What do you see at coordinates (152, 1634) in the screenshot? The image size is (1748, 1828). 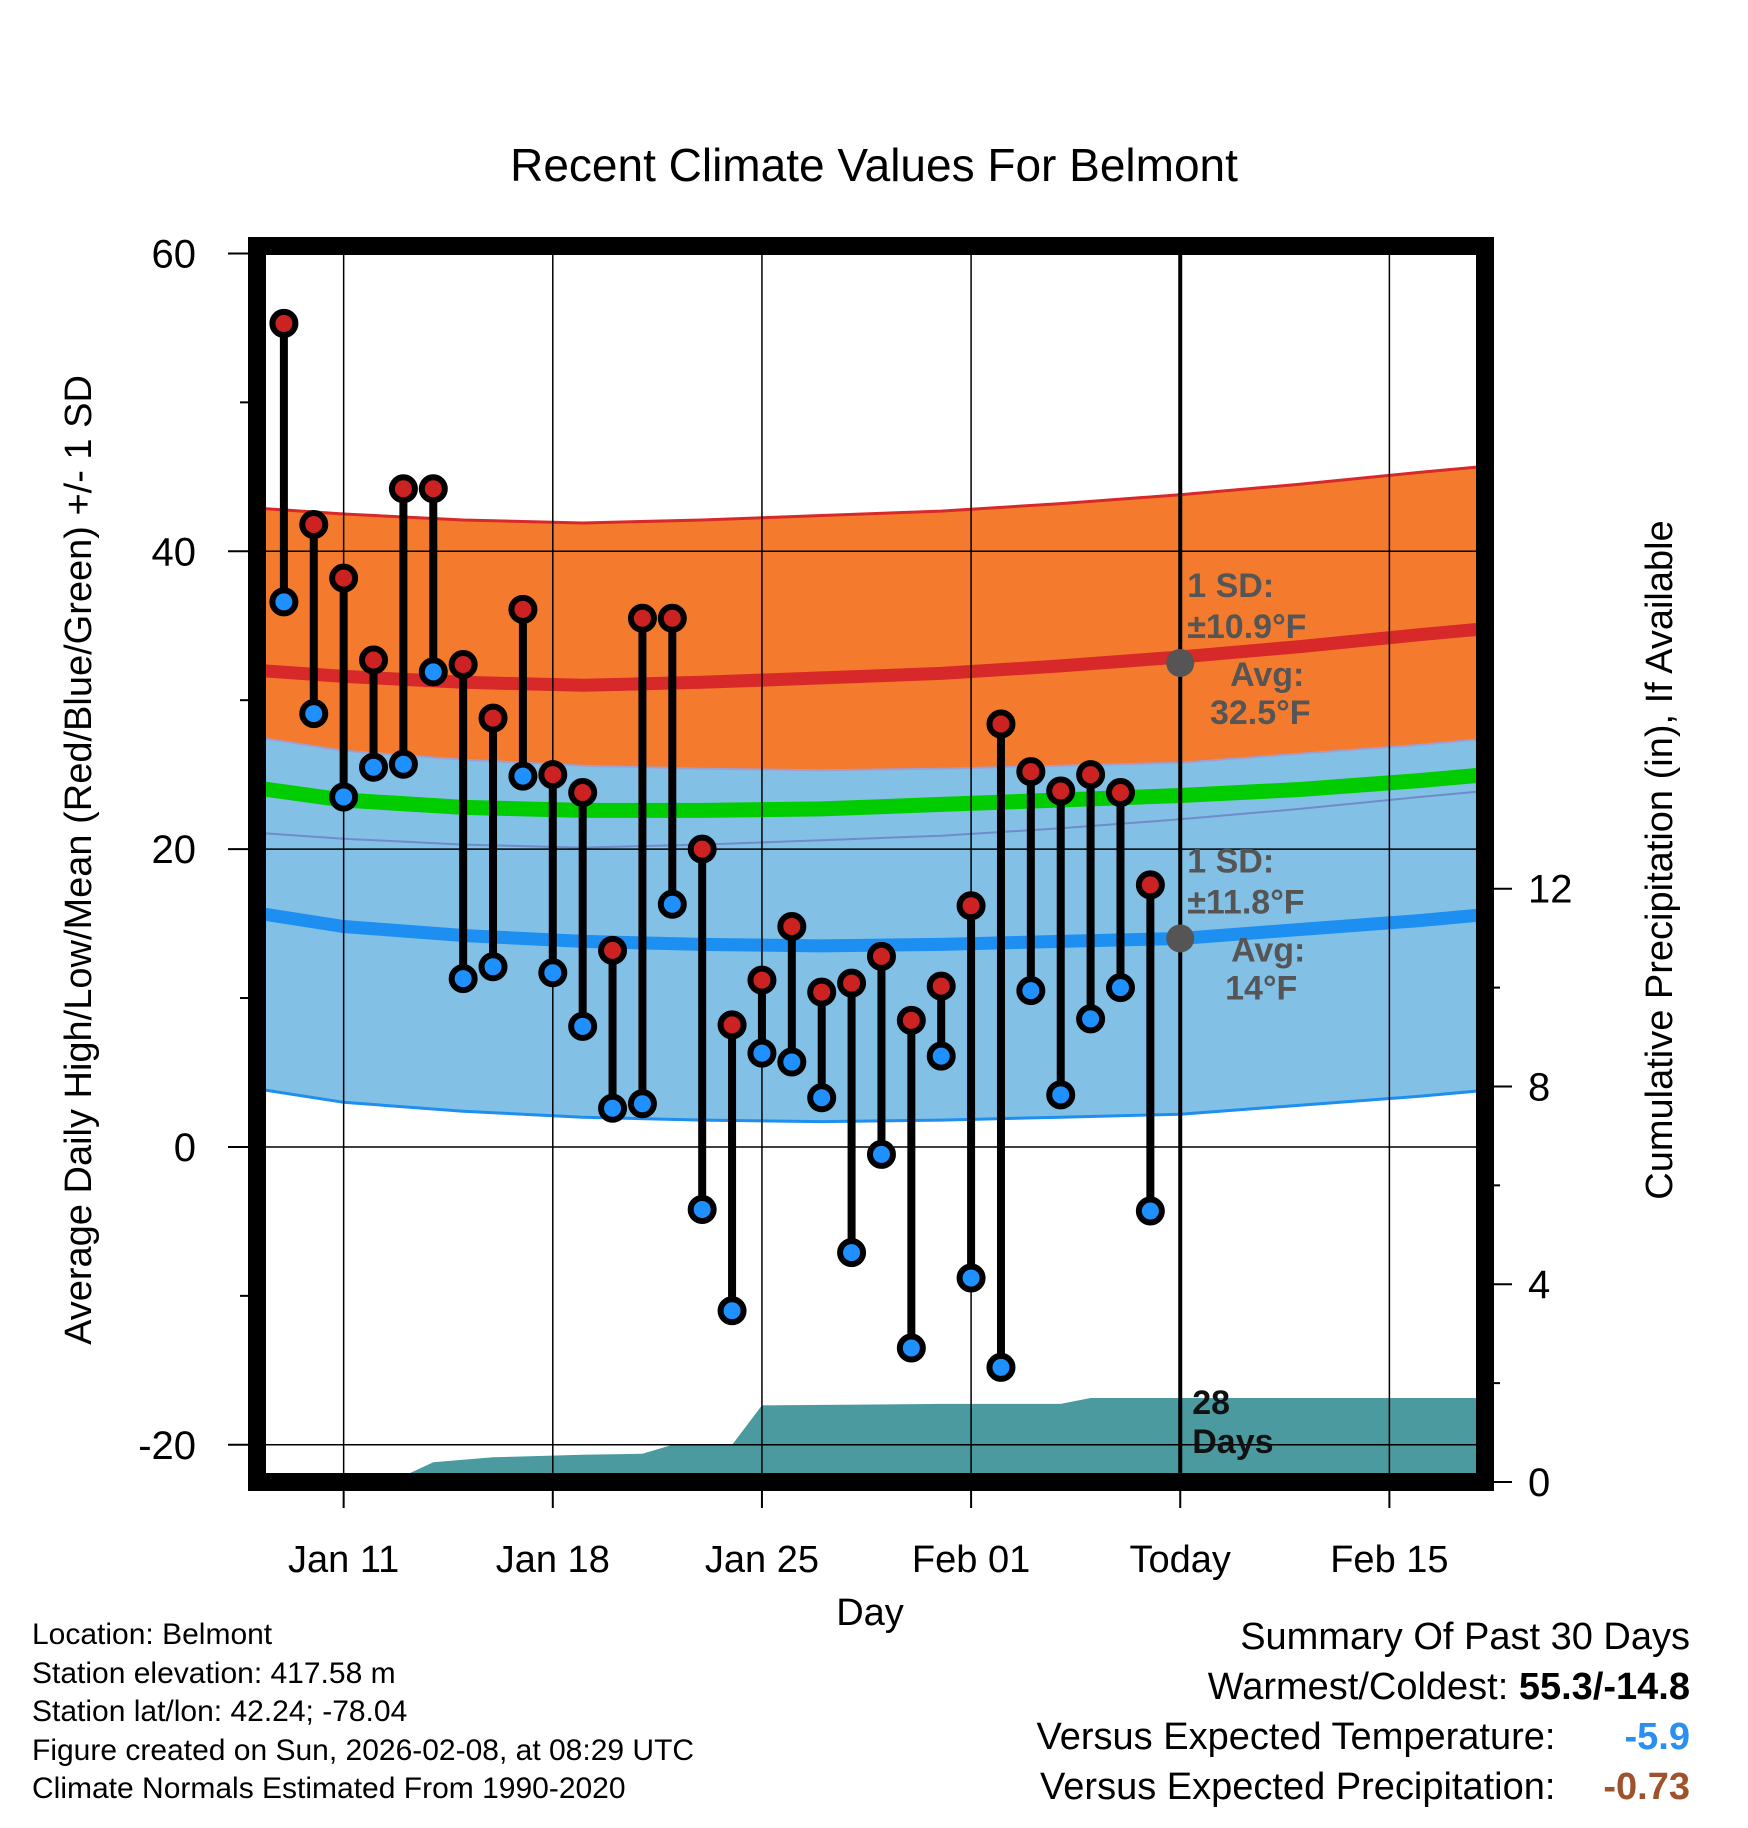 I see `meta-location: Location: Belmont` at bounding box center [152, 1634].